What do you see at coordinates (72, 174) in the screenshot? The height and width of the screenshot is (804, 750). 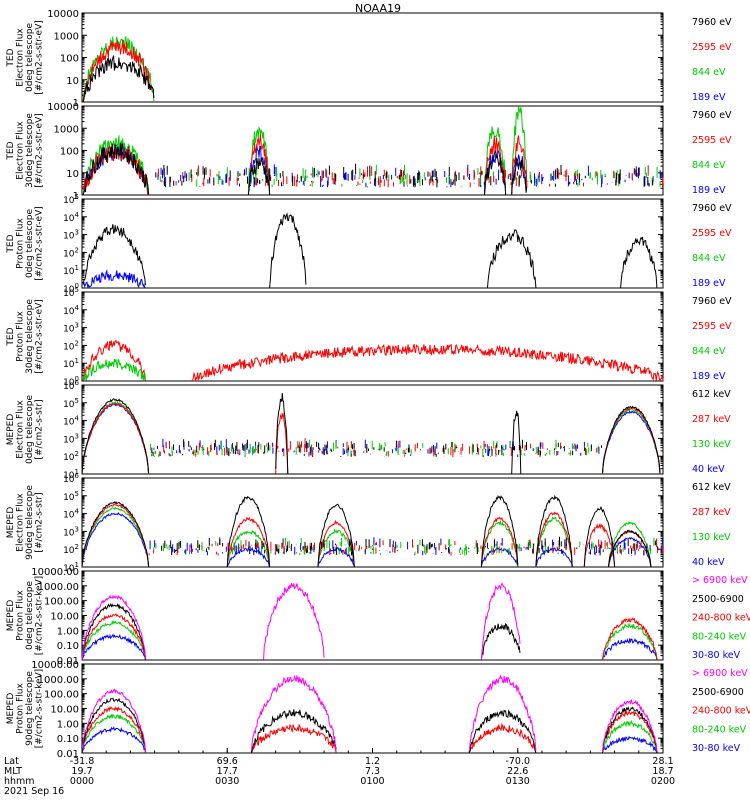 I see `y-tick-label: 10` at bounding box center [72, 174].